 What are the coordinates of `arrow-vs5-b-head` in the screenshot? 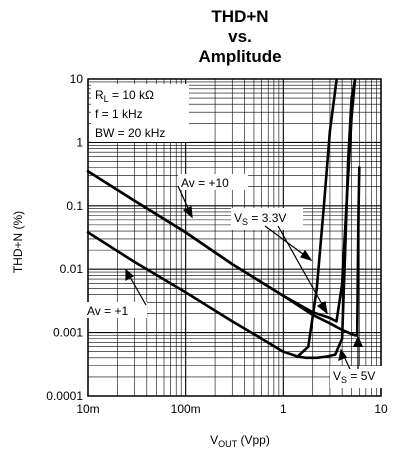 It's located at (358, 341).